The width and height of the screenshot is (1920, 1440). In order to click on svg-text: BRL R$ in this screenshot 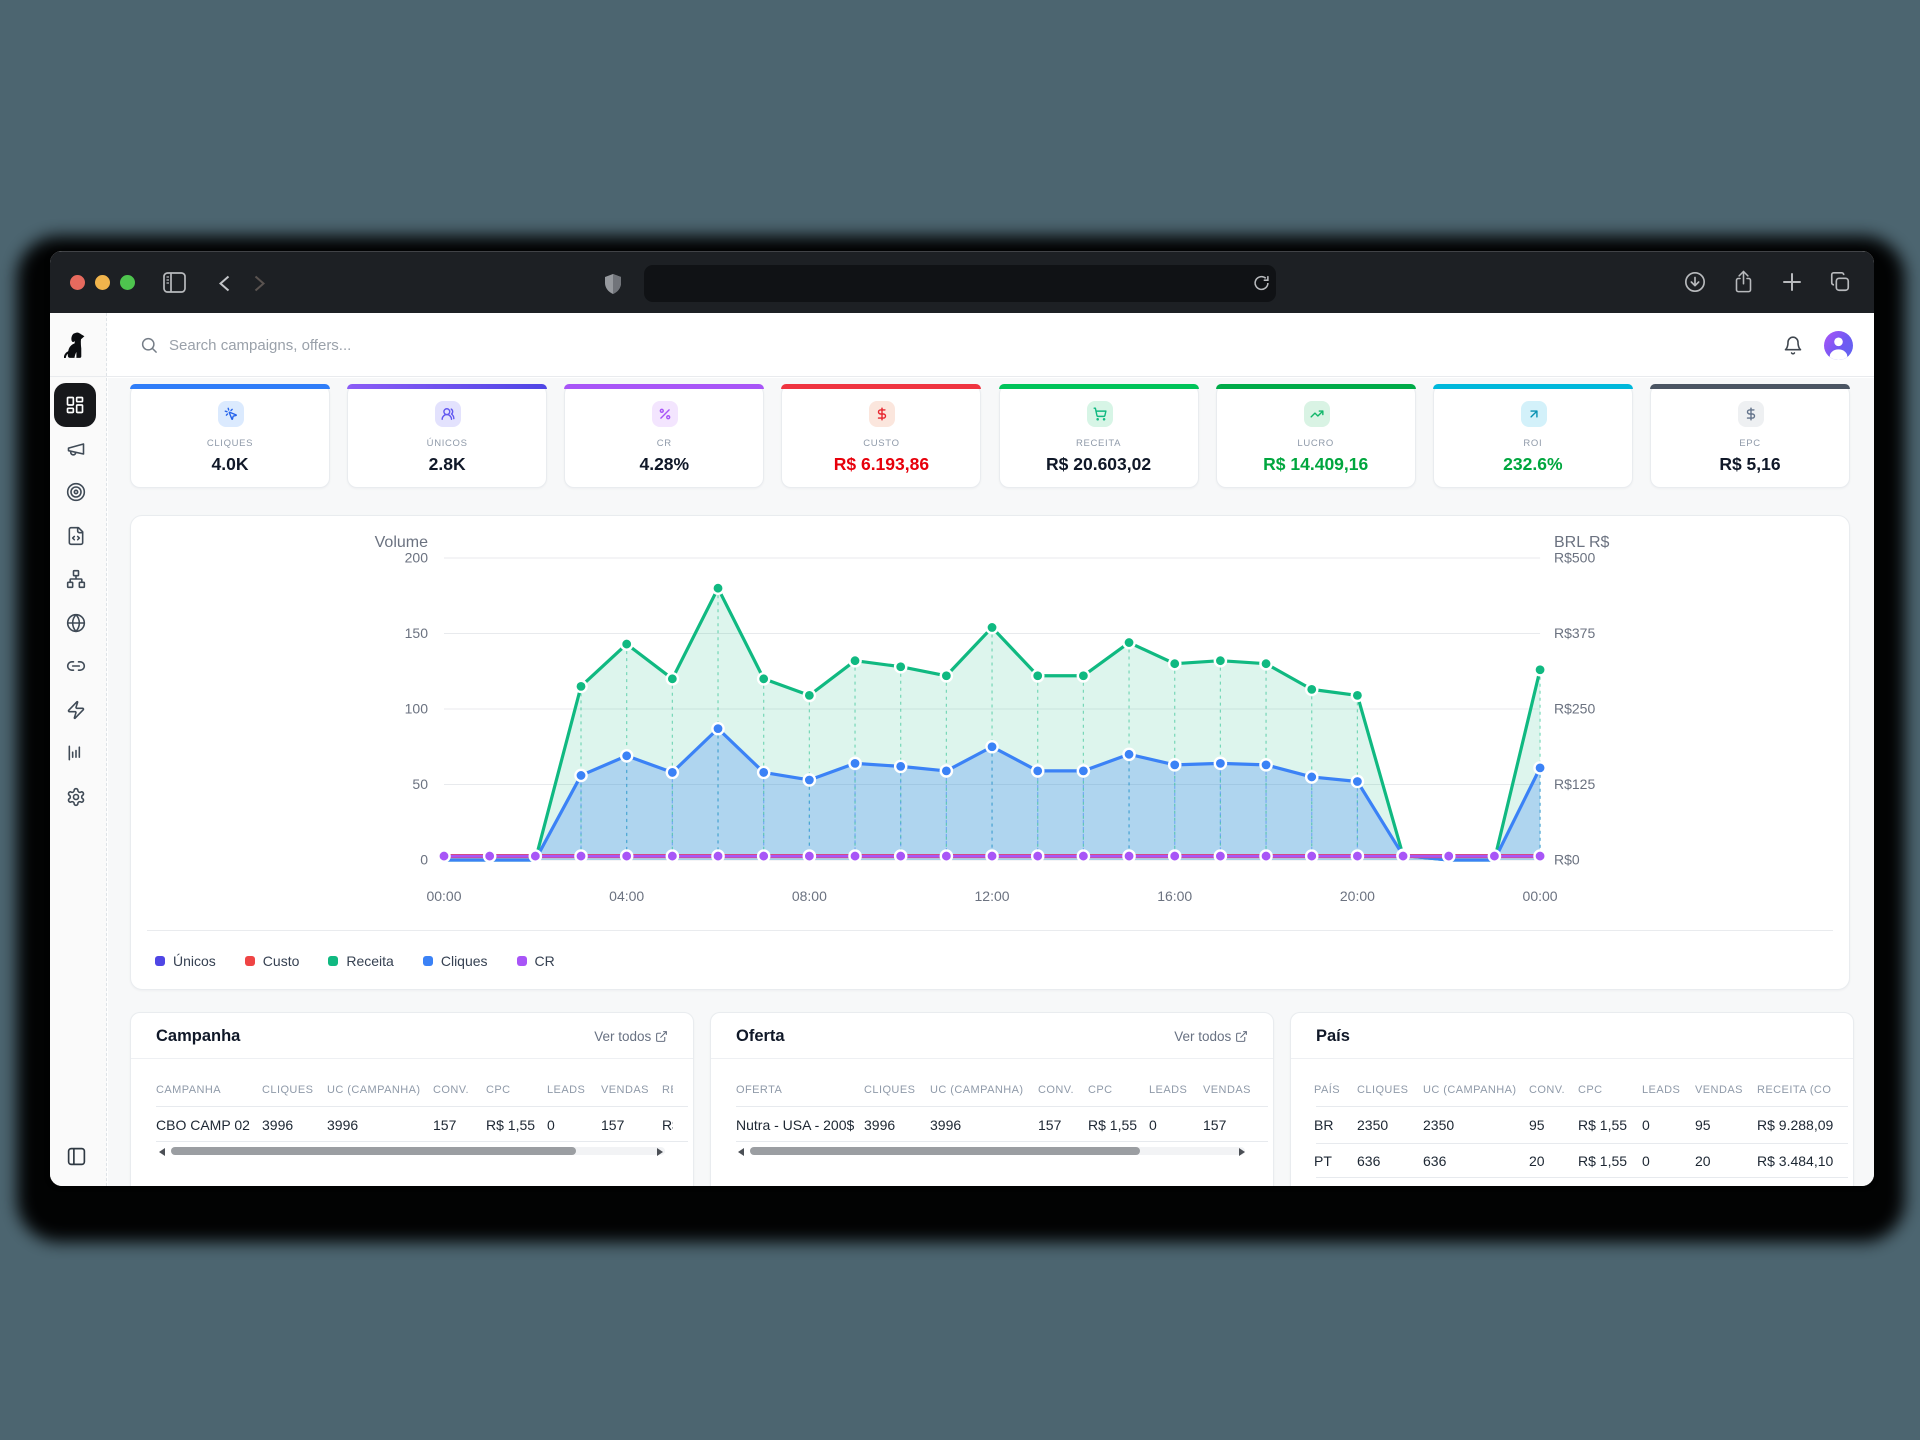, I will do `click(1582, 542)`.